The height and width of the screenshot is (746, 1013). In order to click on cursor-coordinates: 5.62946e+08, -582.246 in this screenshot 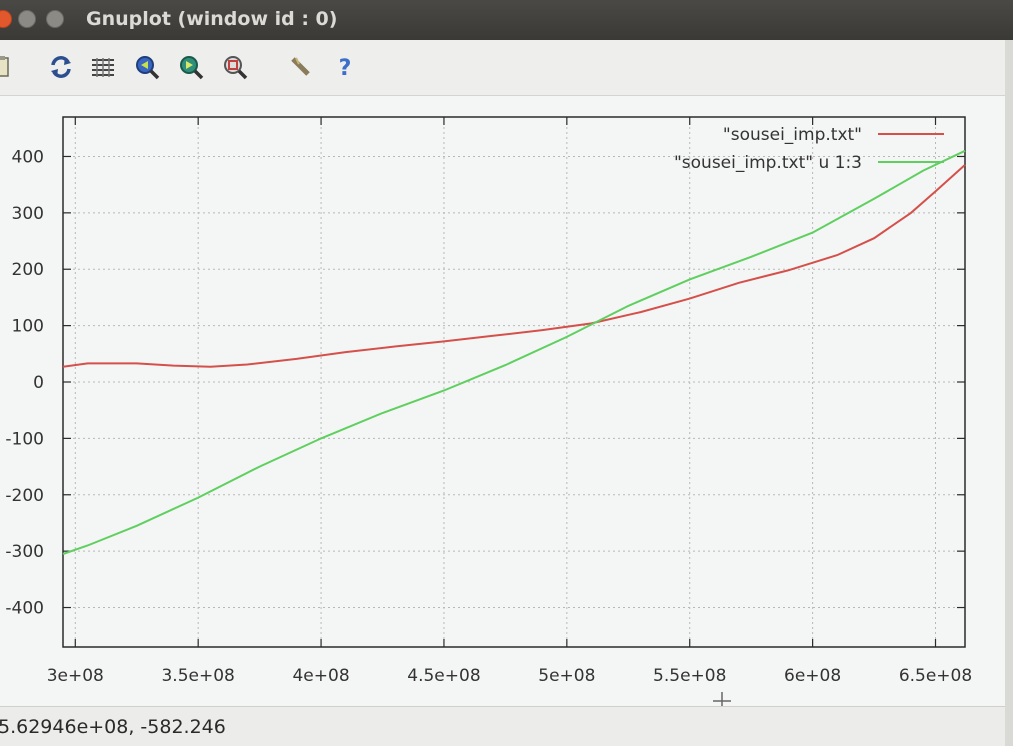, I will do `click(113, 727)`.